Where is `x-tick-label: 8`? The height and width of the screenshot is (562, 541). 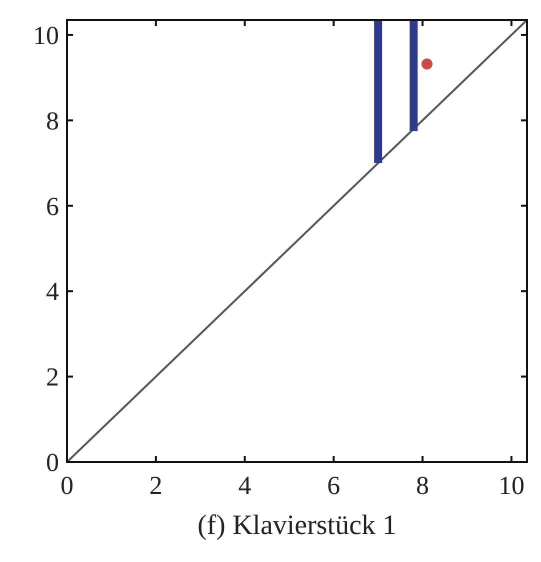 x-tick-label: 8 is located at coordinates (423, 485).